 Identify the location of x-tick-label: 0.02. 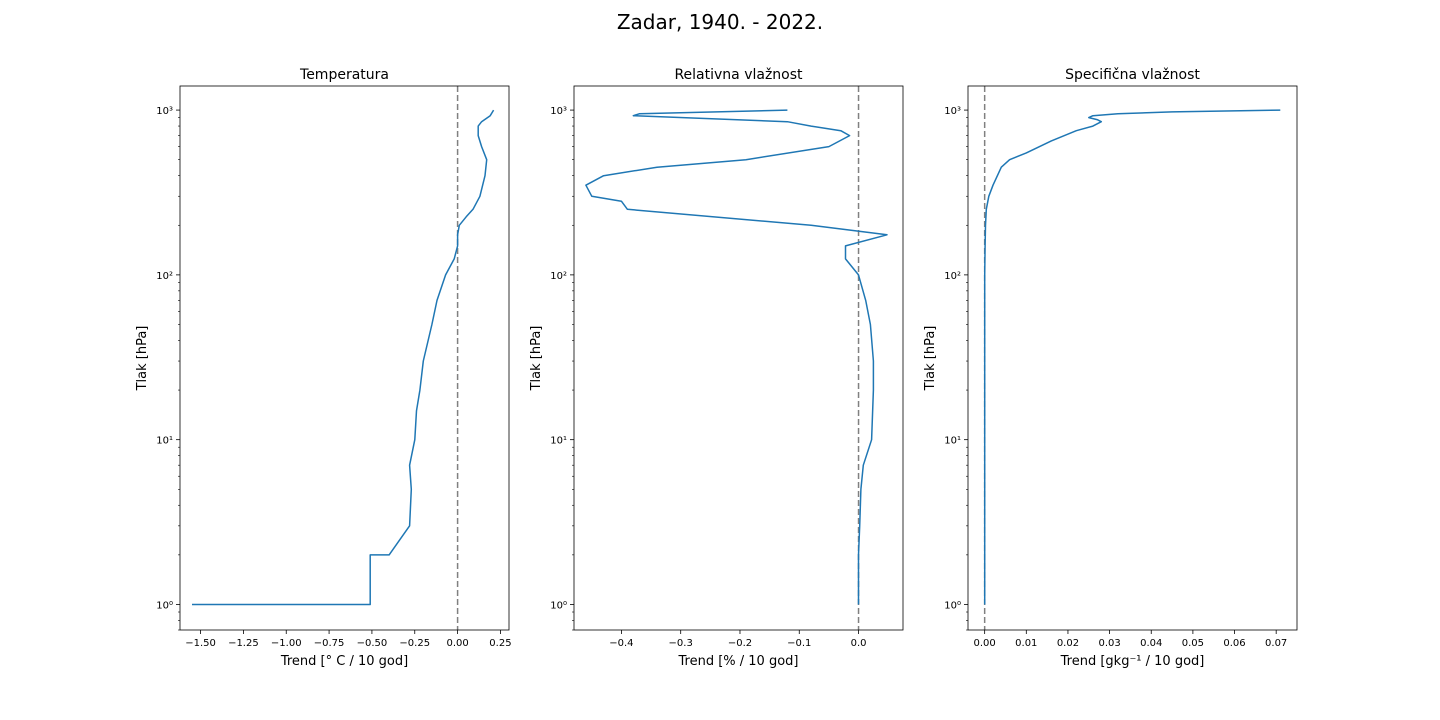
(1068, 643).